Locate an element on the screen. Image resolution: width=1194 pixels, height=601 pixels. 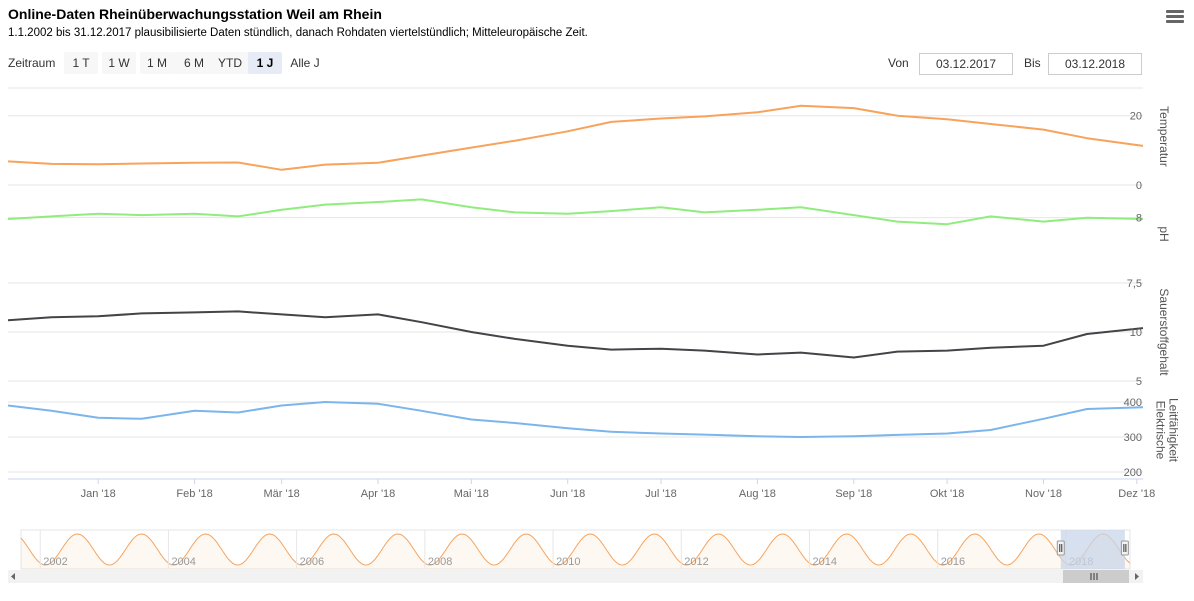
navigator-area is located at coordinates (575, 551).